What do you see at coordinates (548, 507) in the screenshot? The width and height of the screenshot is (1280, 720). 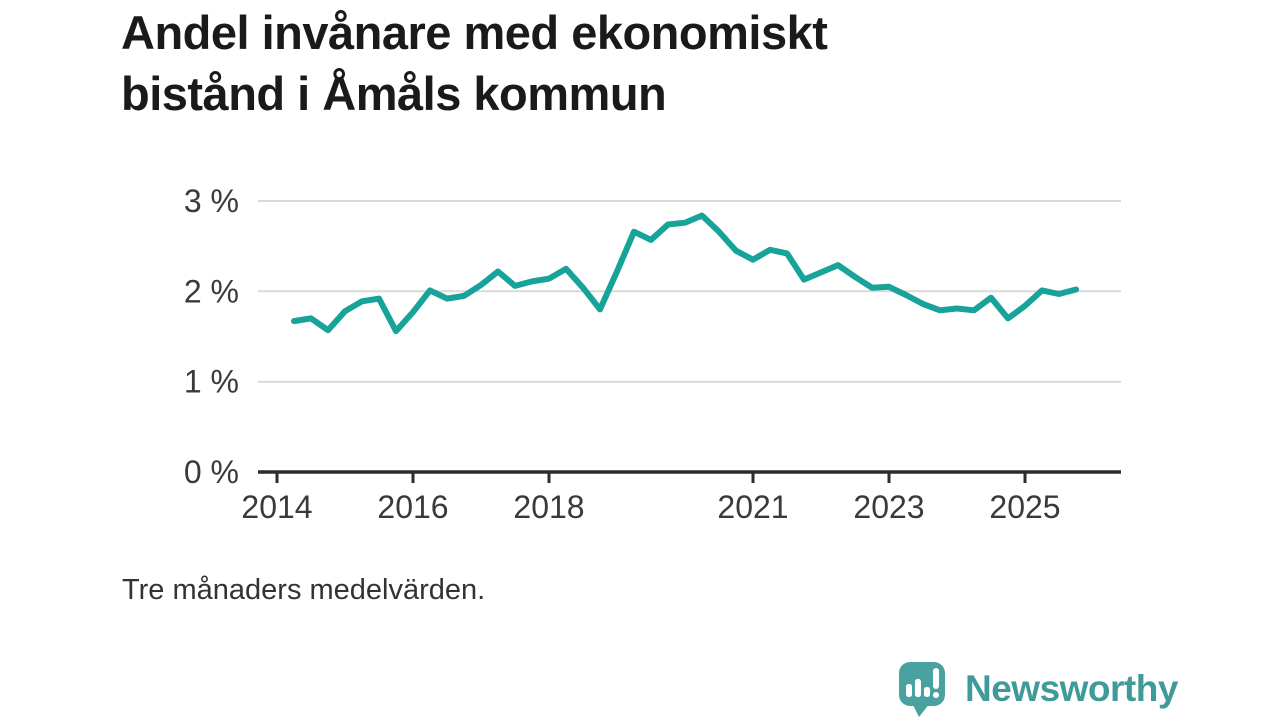 I see `x-tick-label: 2018` at bounding box center [548, 507].